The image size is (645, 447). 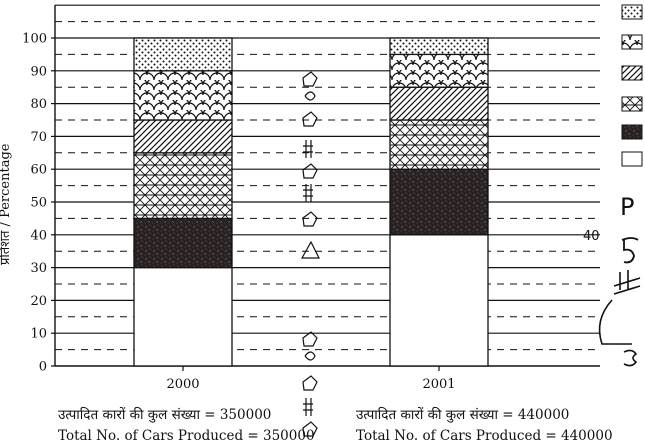 I want to click on legend-swatch-speckle, so click(x=632, y=132).